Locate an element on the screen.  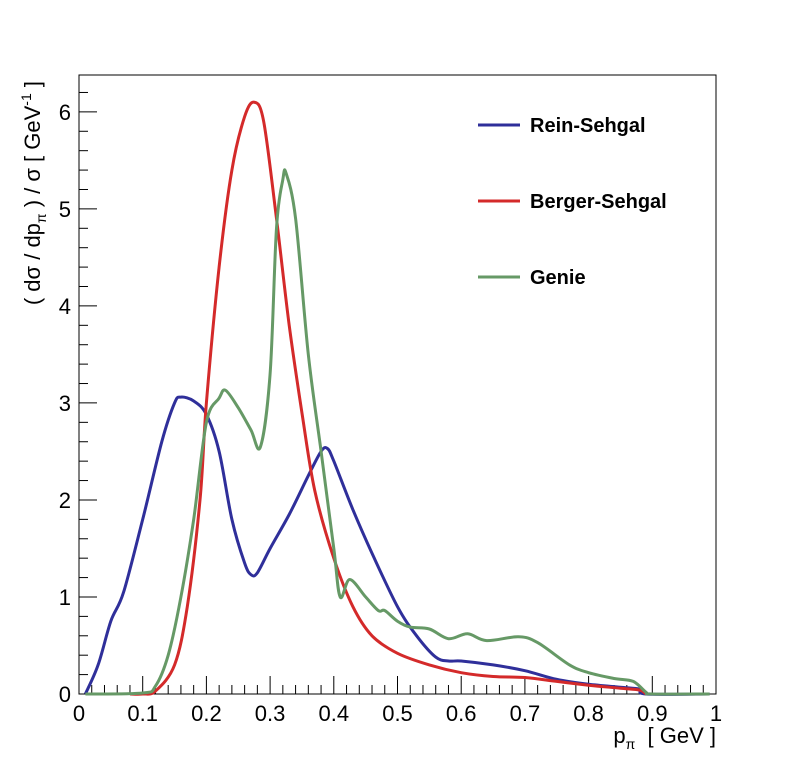
x-tick-label: 0.8 is located at coordinates (588, 713).